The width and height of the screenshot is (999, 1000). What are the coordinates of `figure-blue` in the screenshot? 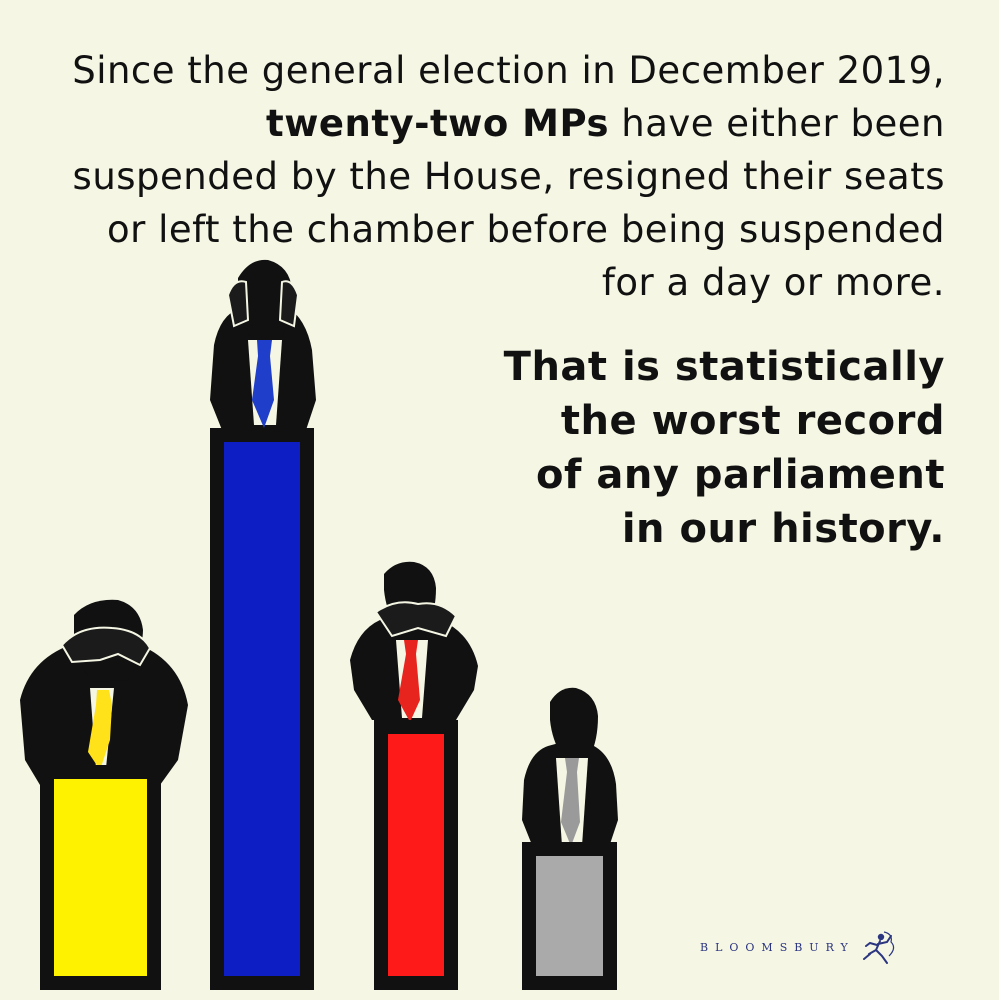 It's located at (263, 624).